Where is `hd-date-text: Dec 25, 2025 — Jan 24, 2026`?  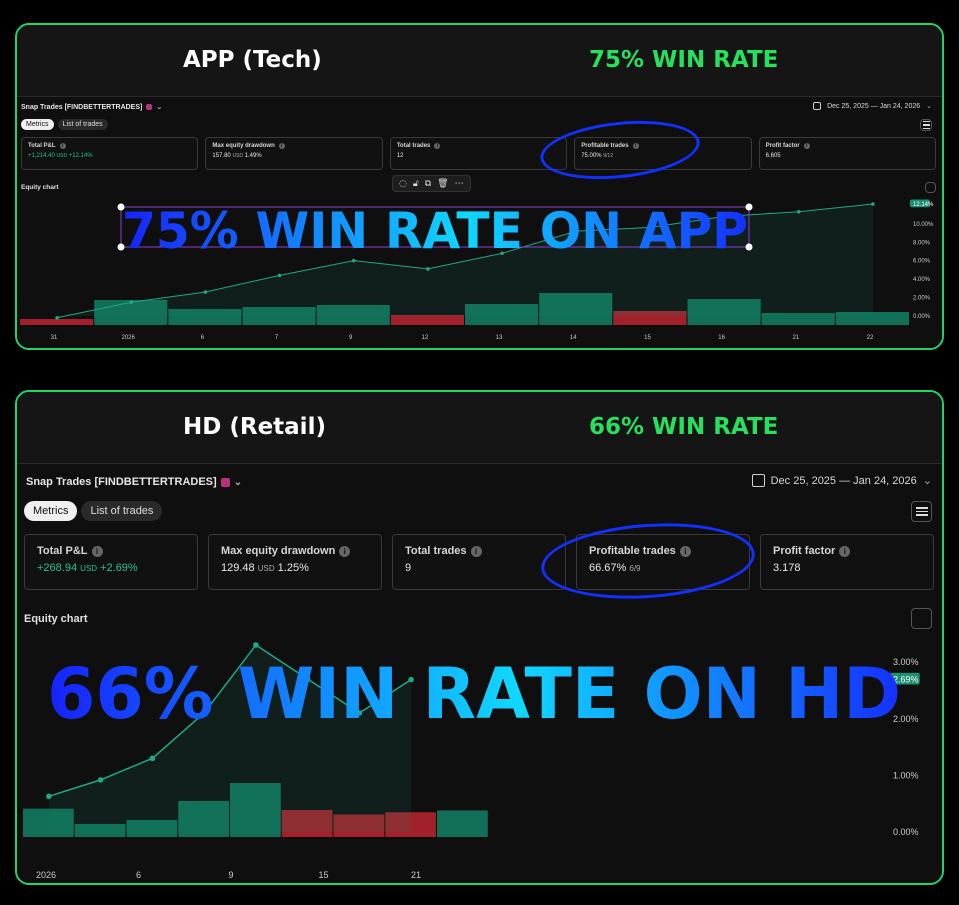 hd-date-text: Dec 25, 2025 — Jan 24, 2026 is located at coordinates (843, 480).